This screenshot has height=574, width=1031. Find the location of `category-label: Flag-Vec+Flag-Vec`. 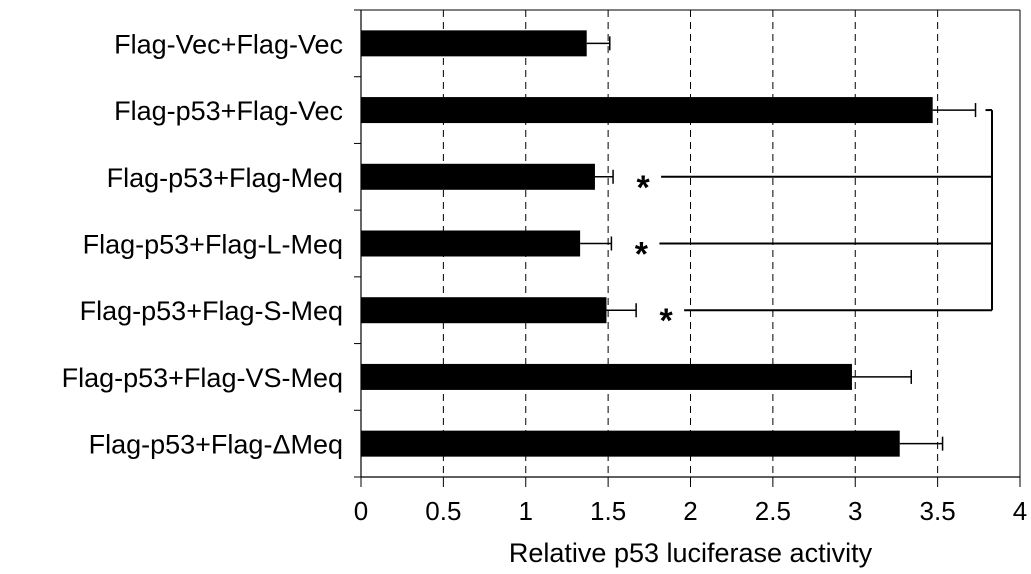

category-label: Flag-Vec+Flag-Vec is located at coordinates (228, 44).